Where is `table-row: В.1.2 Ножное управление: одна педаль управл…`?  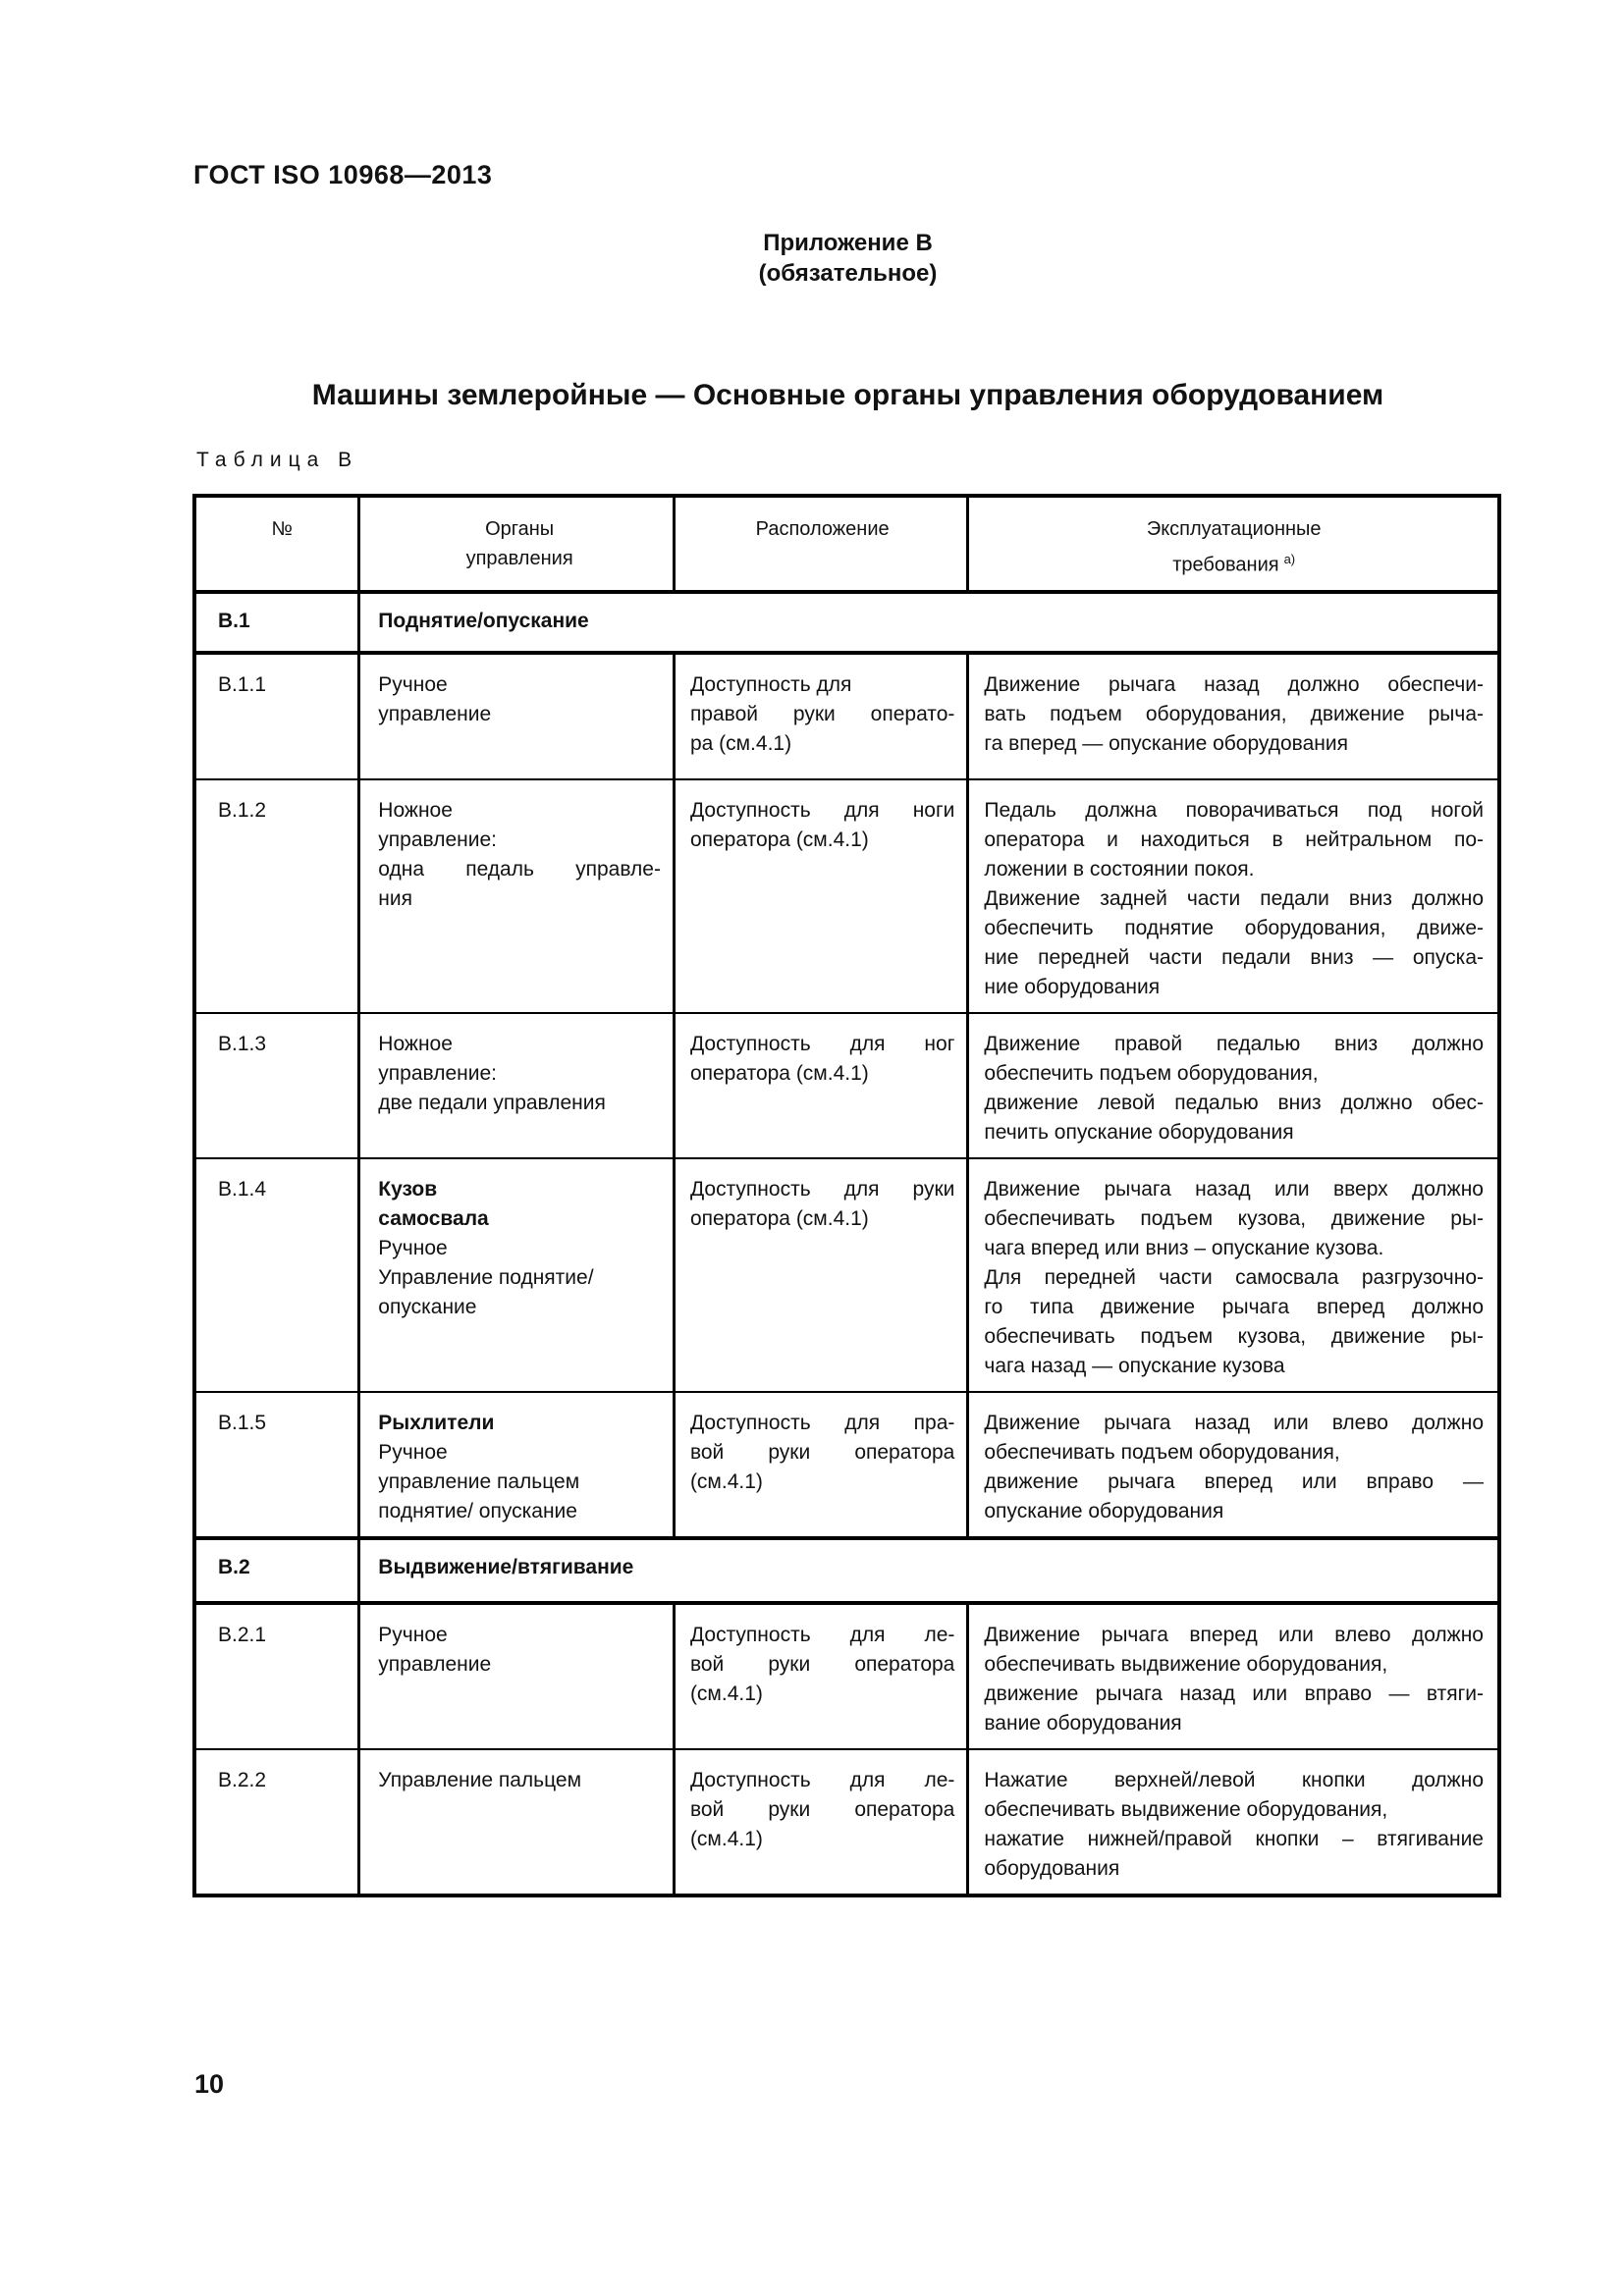
table-row: В.1.2 Ножное управление: одна педаль управл… is located at coordinates (846, 894).